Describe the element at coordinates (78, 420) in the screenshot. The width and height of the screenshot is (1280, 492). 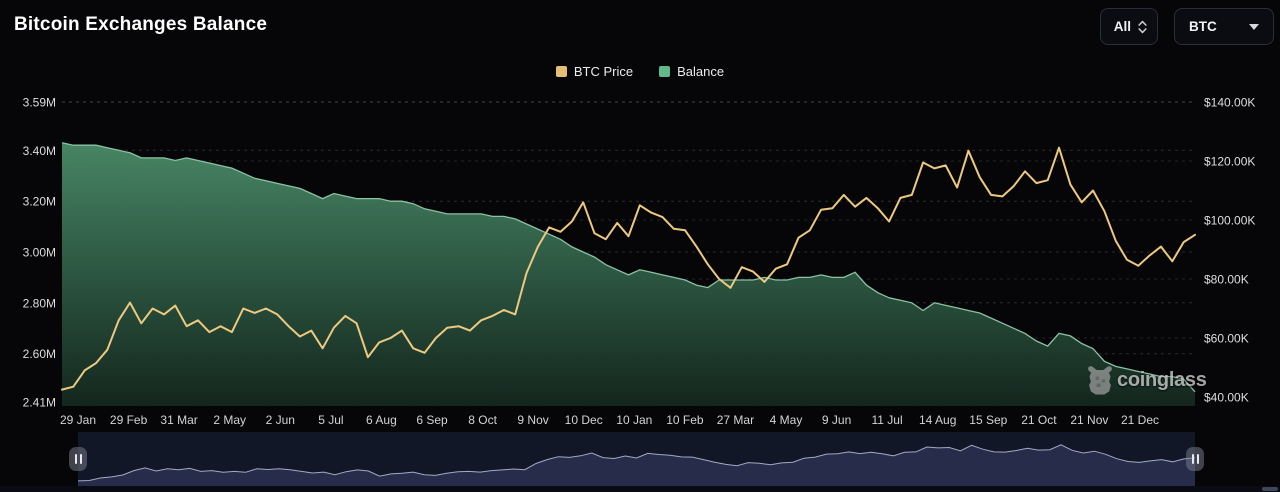
I see `svg-text: 29 Jan` at that location.